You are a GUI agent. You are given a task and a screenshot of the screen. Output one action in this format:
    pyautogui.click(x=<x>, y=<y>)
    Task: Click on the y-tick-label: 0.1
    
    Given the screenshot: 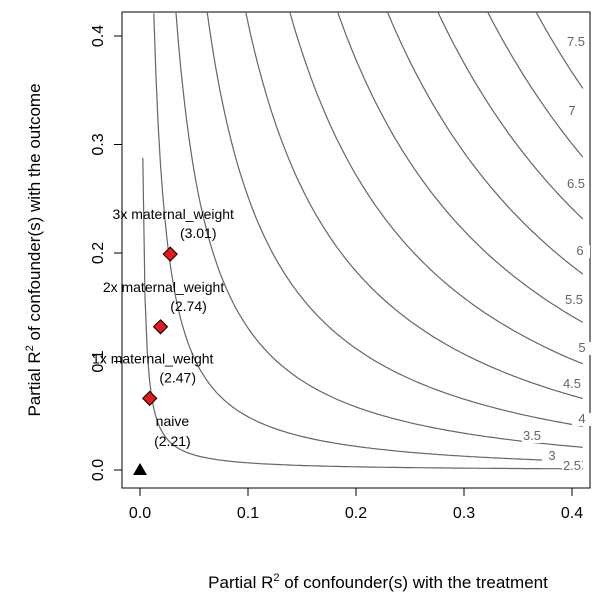 What is the action you would take?
    pyautogui.click(x=98, y=361)
    